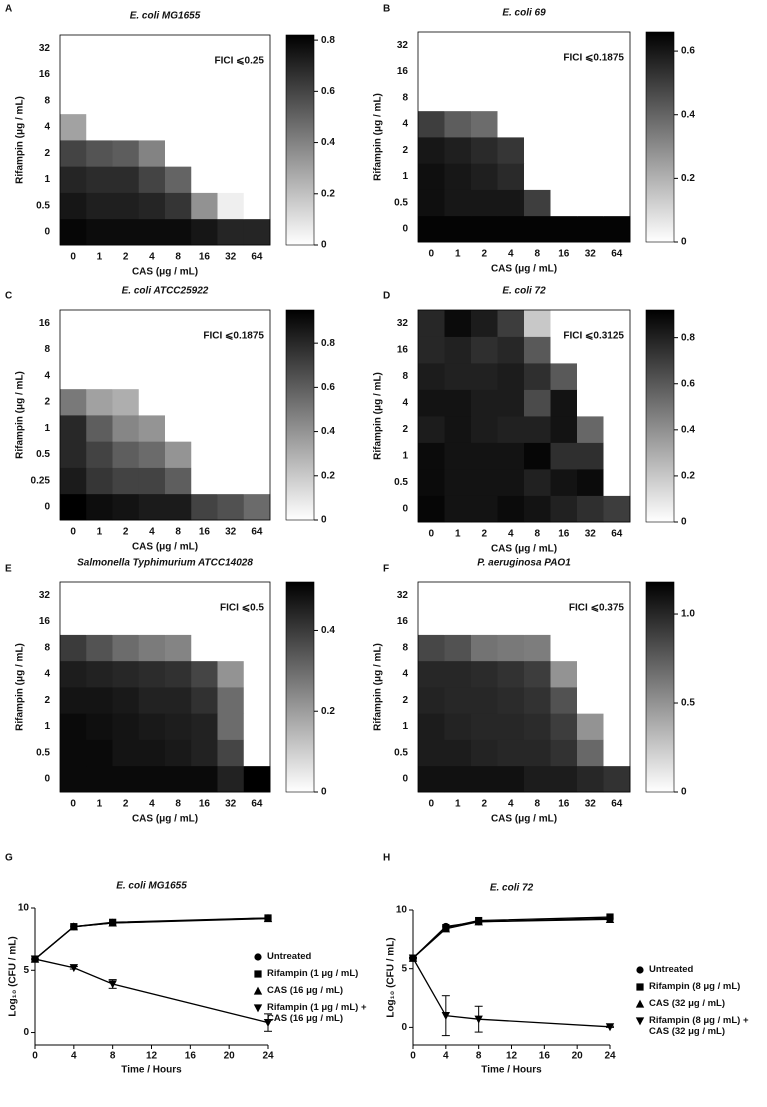 This screenshot has width=767, height=1107. I want to click on y-tick-label: 8, so click(47, 349).